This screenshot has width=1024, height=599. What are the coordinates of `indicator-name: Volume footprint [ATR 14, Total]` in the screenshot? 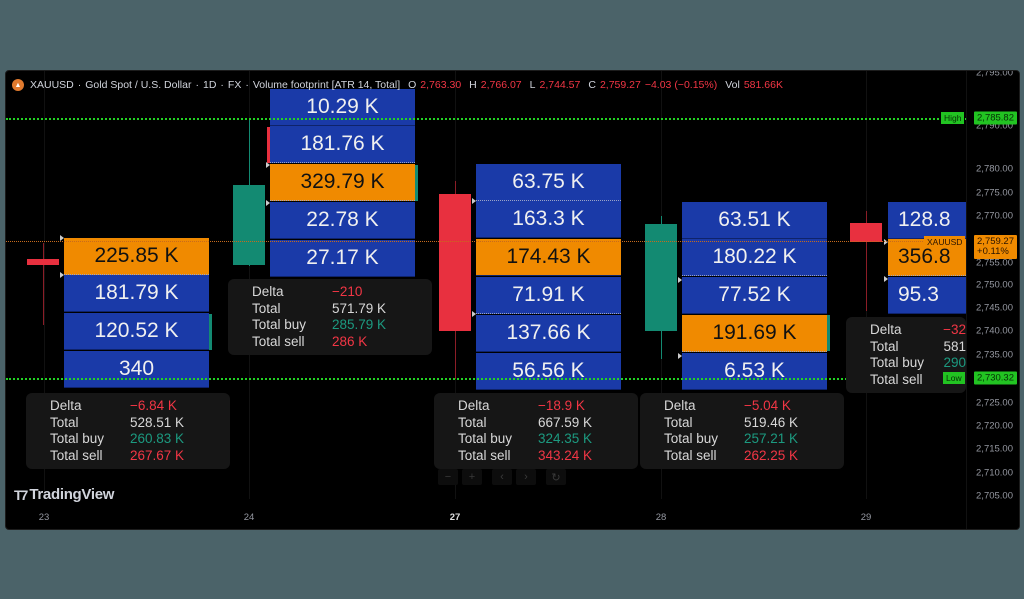 It's located at (326, 85).